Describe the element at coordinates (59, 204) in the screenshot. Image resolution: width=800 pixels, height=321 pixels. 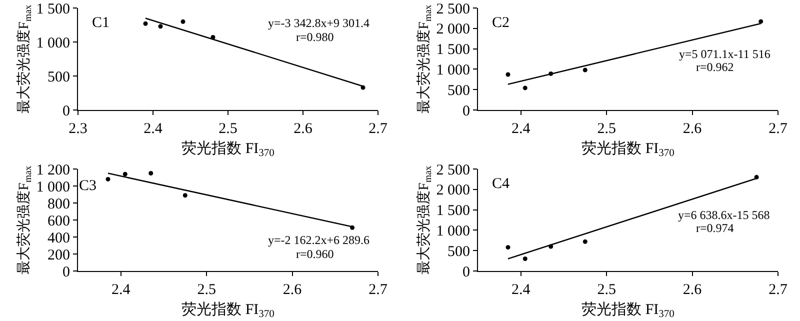
I see `y-tick-label: 800` at that location.